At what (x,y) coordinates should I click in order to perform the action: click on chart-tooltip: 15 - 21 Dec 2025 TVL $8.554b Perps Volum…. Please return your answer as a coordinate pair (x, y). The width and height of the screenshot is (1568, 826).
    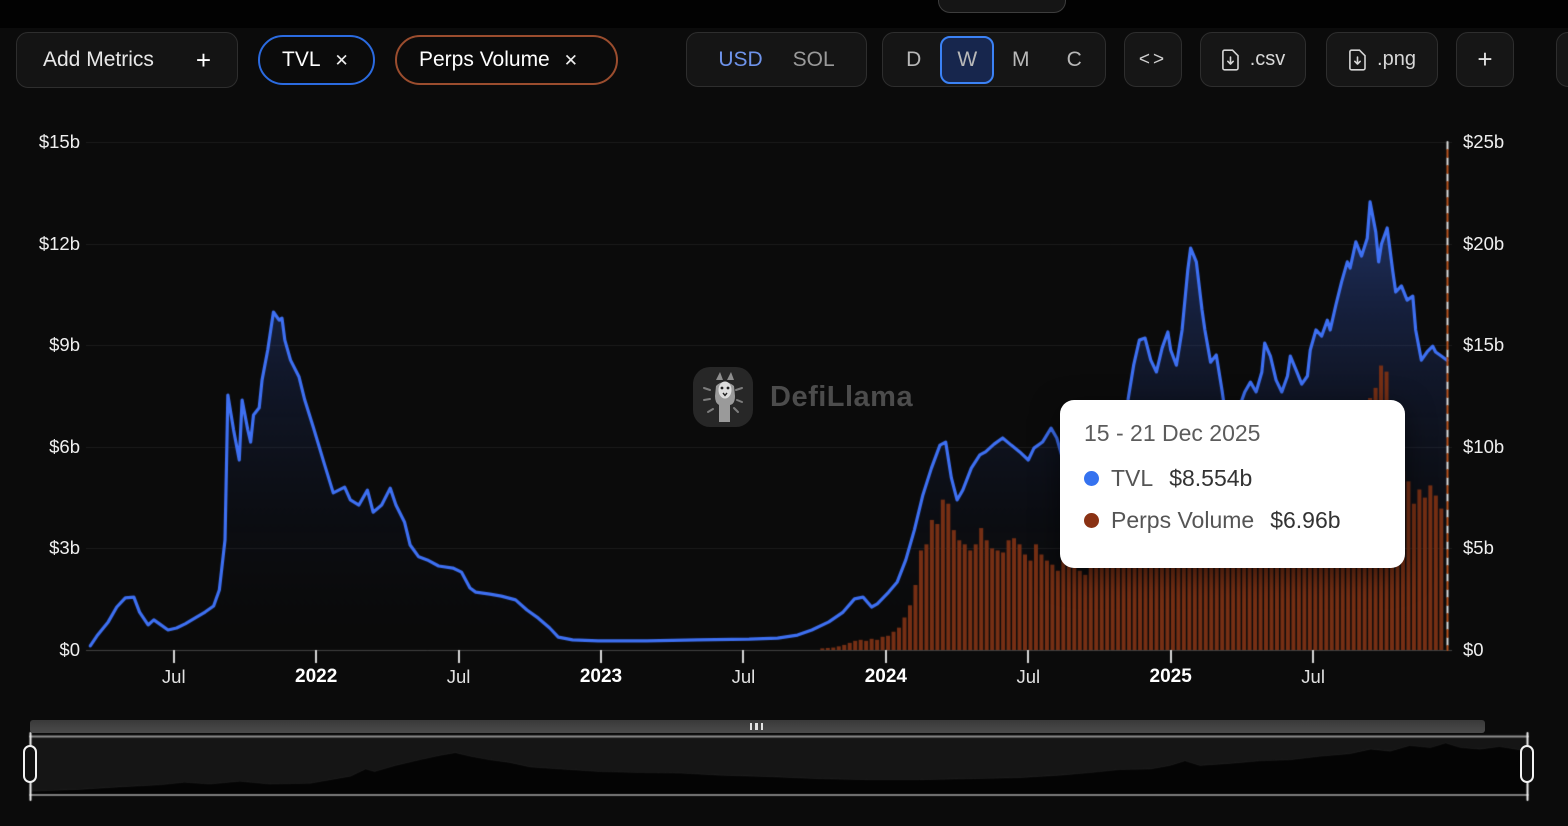
    Looking at the image, I should click on (1232, 484).